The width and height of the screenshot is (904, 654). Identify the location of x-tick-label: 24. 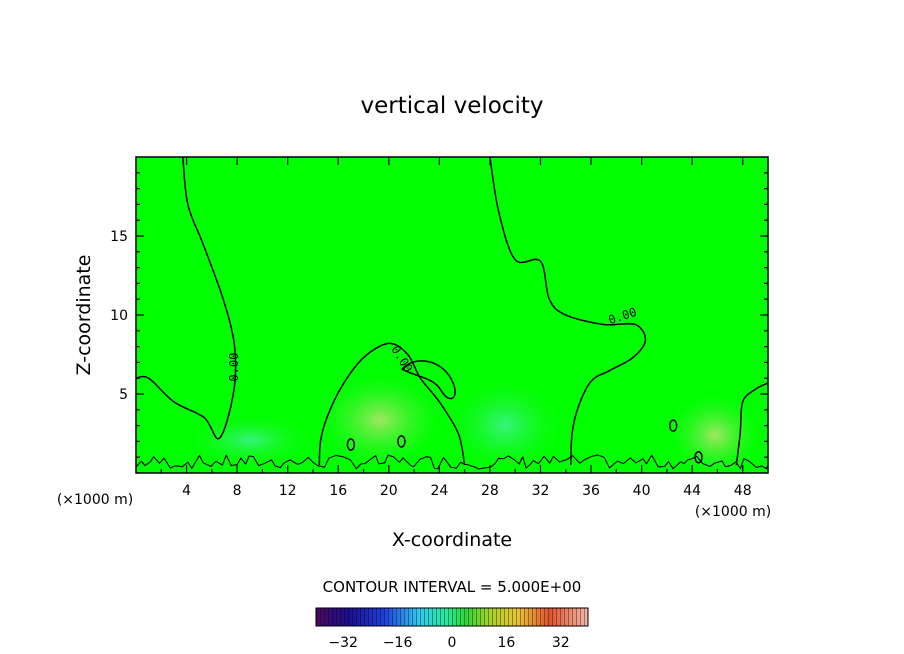
(439, 491).